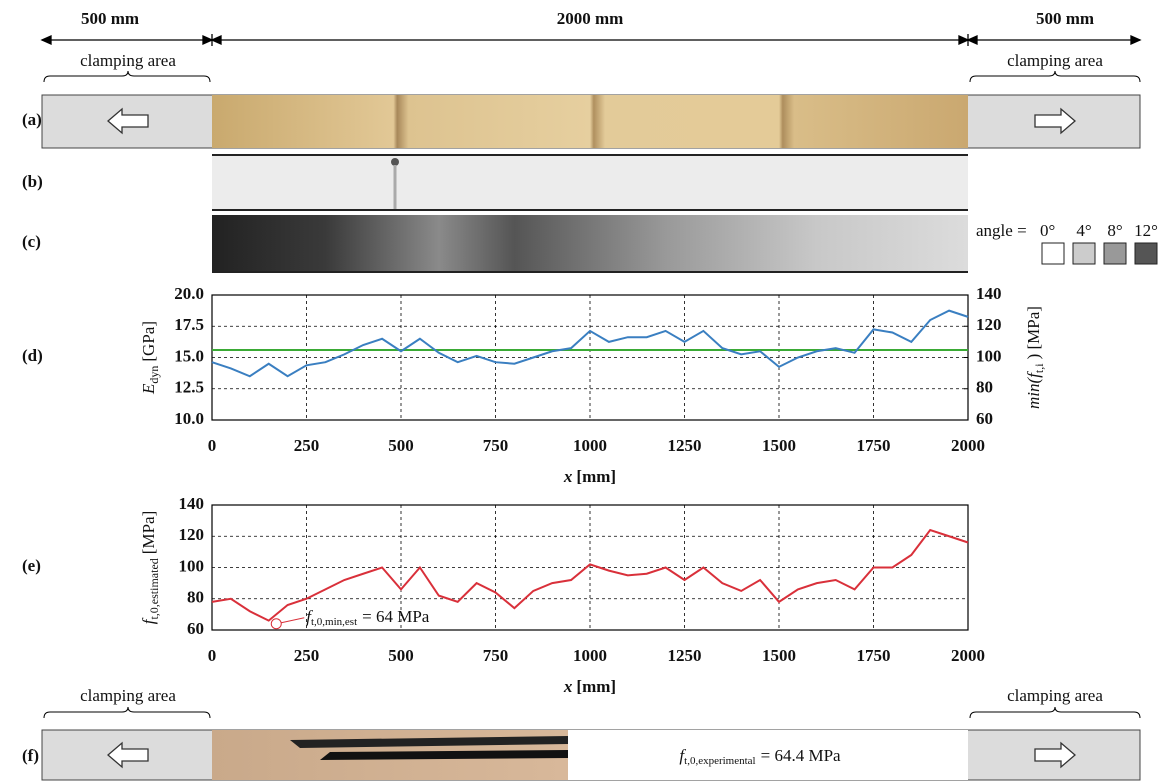 This screenshot has height=781, width=1170. What do you see at coordinates (395, 162) in the screenshot?
I see `scan-knot` at bounding box center [395, 162].